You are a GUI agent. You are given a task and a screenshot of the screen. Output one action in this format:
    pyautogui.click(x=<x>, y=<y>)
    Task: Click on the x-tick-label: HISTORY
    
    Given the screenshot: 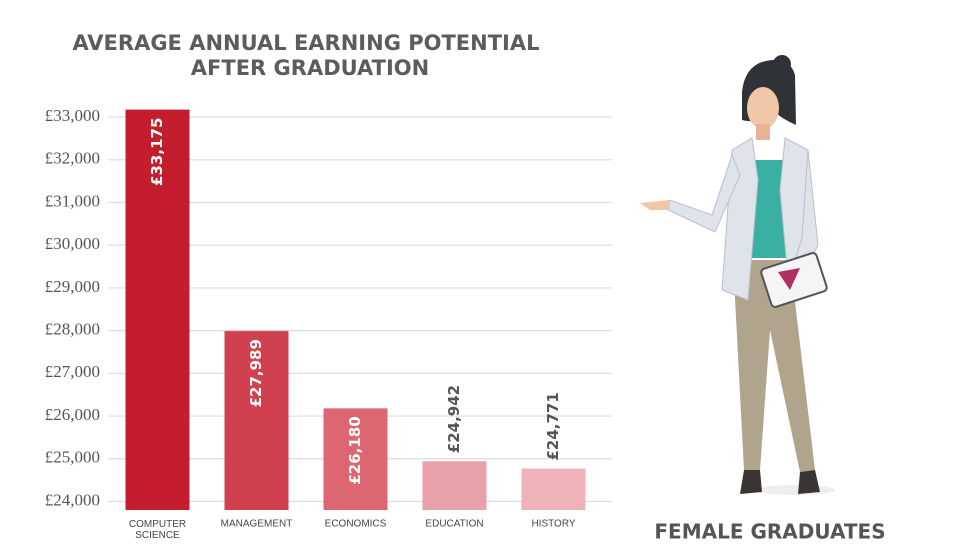 What is the action you would take?
    pyautogui.click(x=553, y=524)
    